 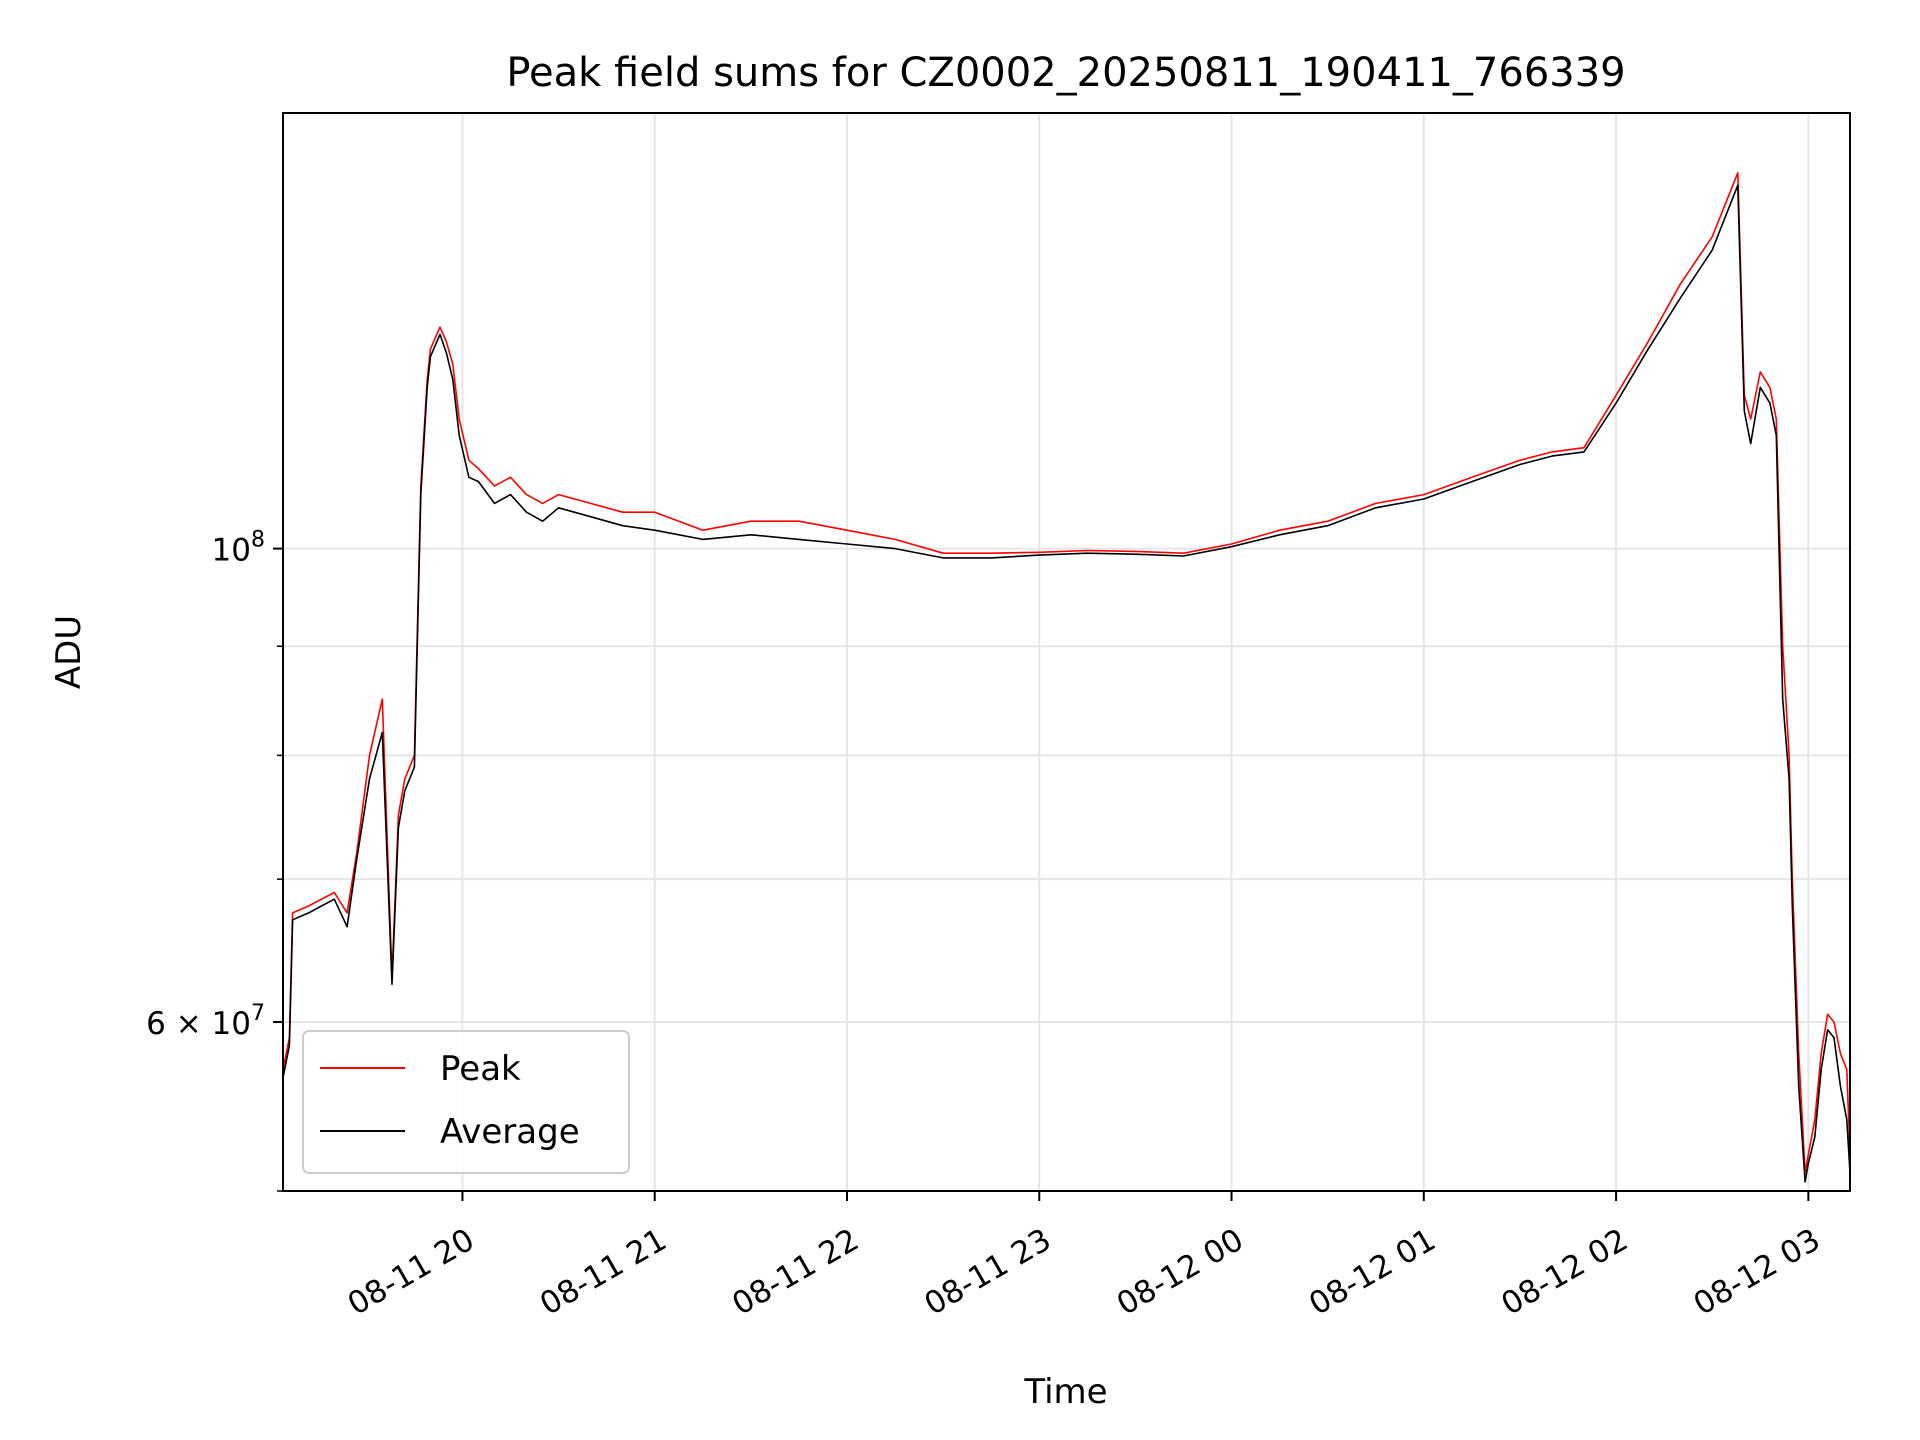 I want to click on y-tick-label: 6 × 107, so click(x=205, y=1021).